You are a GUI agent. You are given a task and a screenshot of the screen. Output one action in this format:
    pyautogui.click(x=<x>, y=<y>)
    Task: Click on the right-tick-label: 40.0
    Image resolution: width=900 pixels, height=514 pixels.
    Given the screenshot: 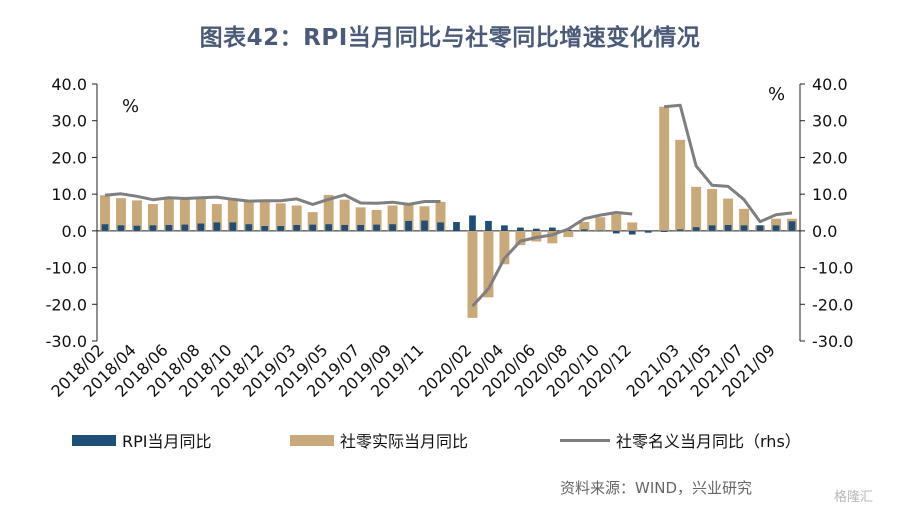 What is the action you would take?
    pyautogui.click(x=830, y=84)
    